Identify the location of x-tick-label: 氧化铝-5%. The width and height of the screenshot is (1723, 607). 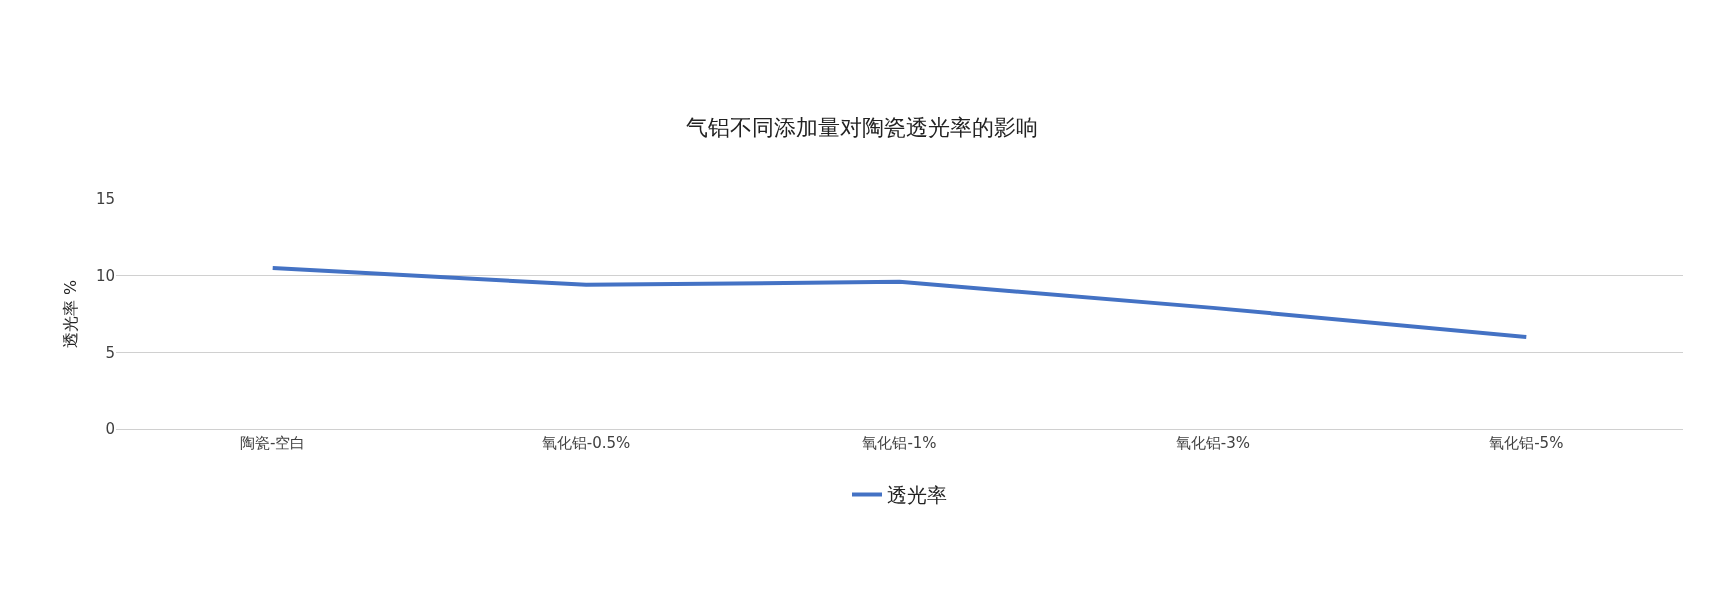
(1526, 443).